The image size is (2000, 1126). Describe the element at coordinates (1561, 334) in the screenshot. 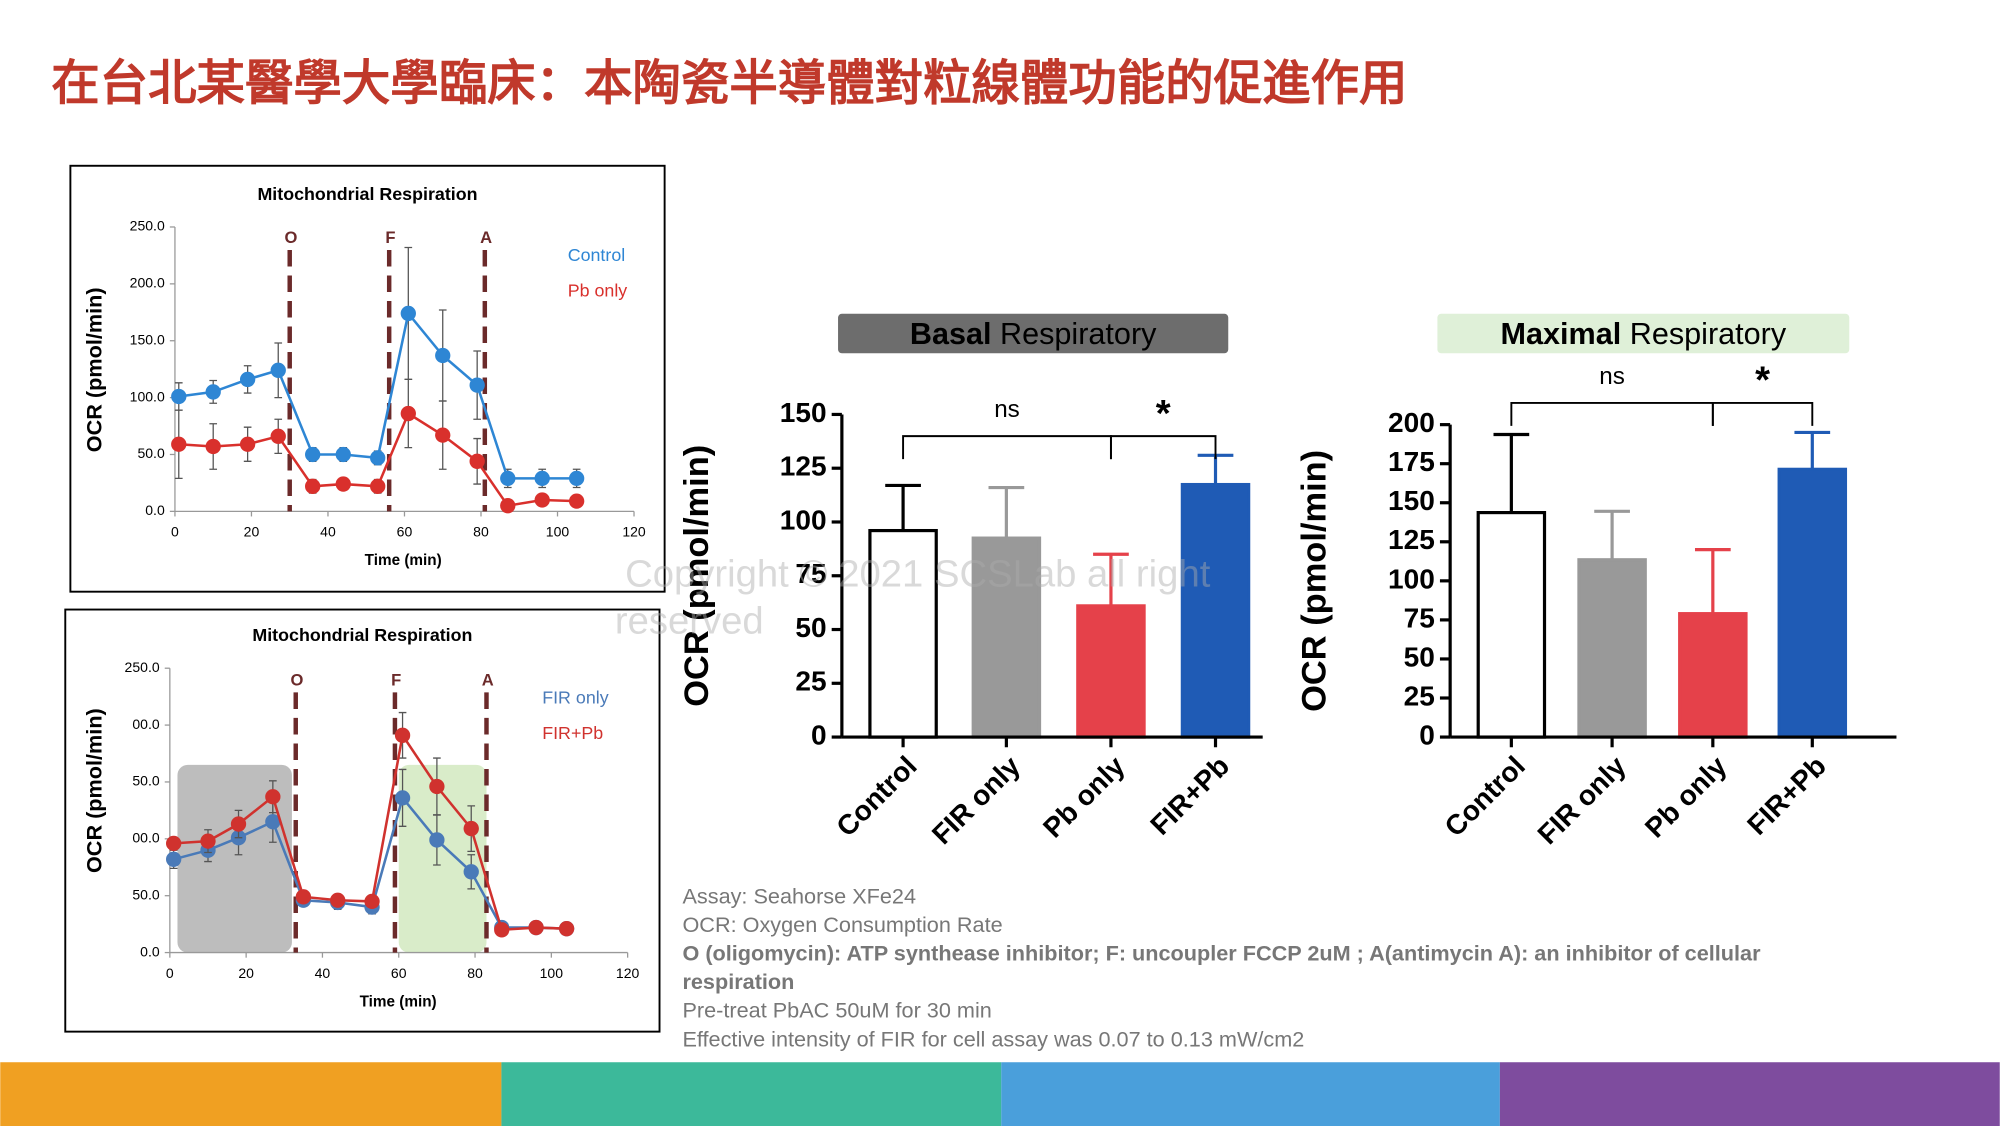

I see `title-bold: Maximal` at that location.